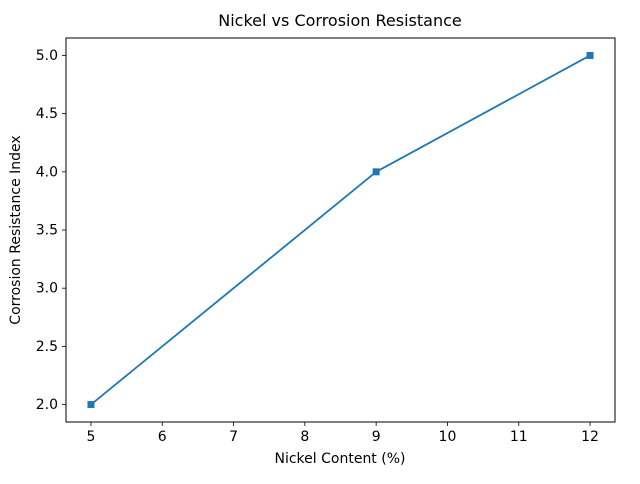 The image size is (640, 484). I want to click on y-tick-label: 3.0, so click(47, 289).